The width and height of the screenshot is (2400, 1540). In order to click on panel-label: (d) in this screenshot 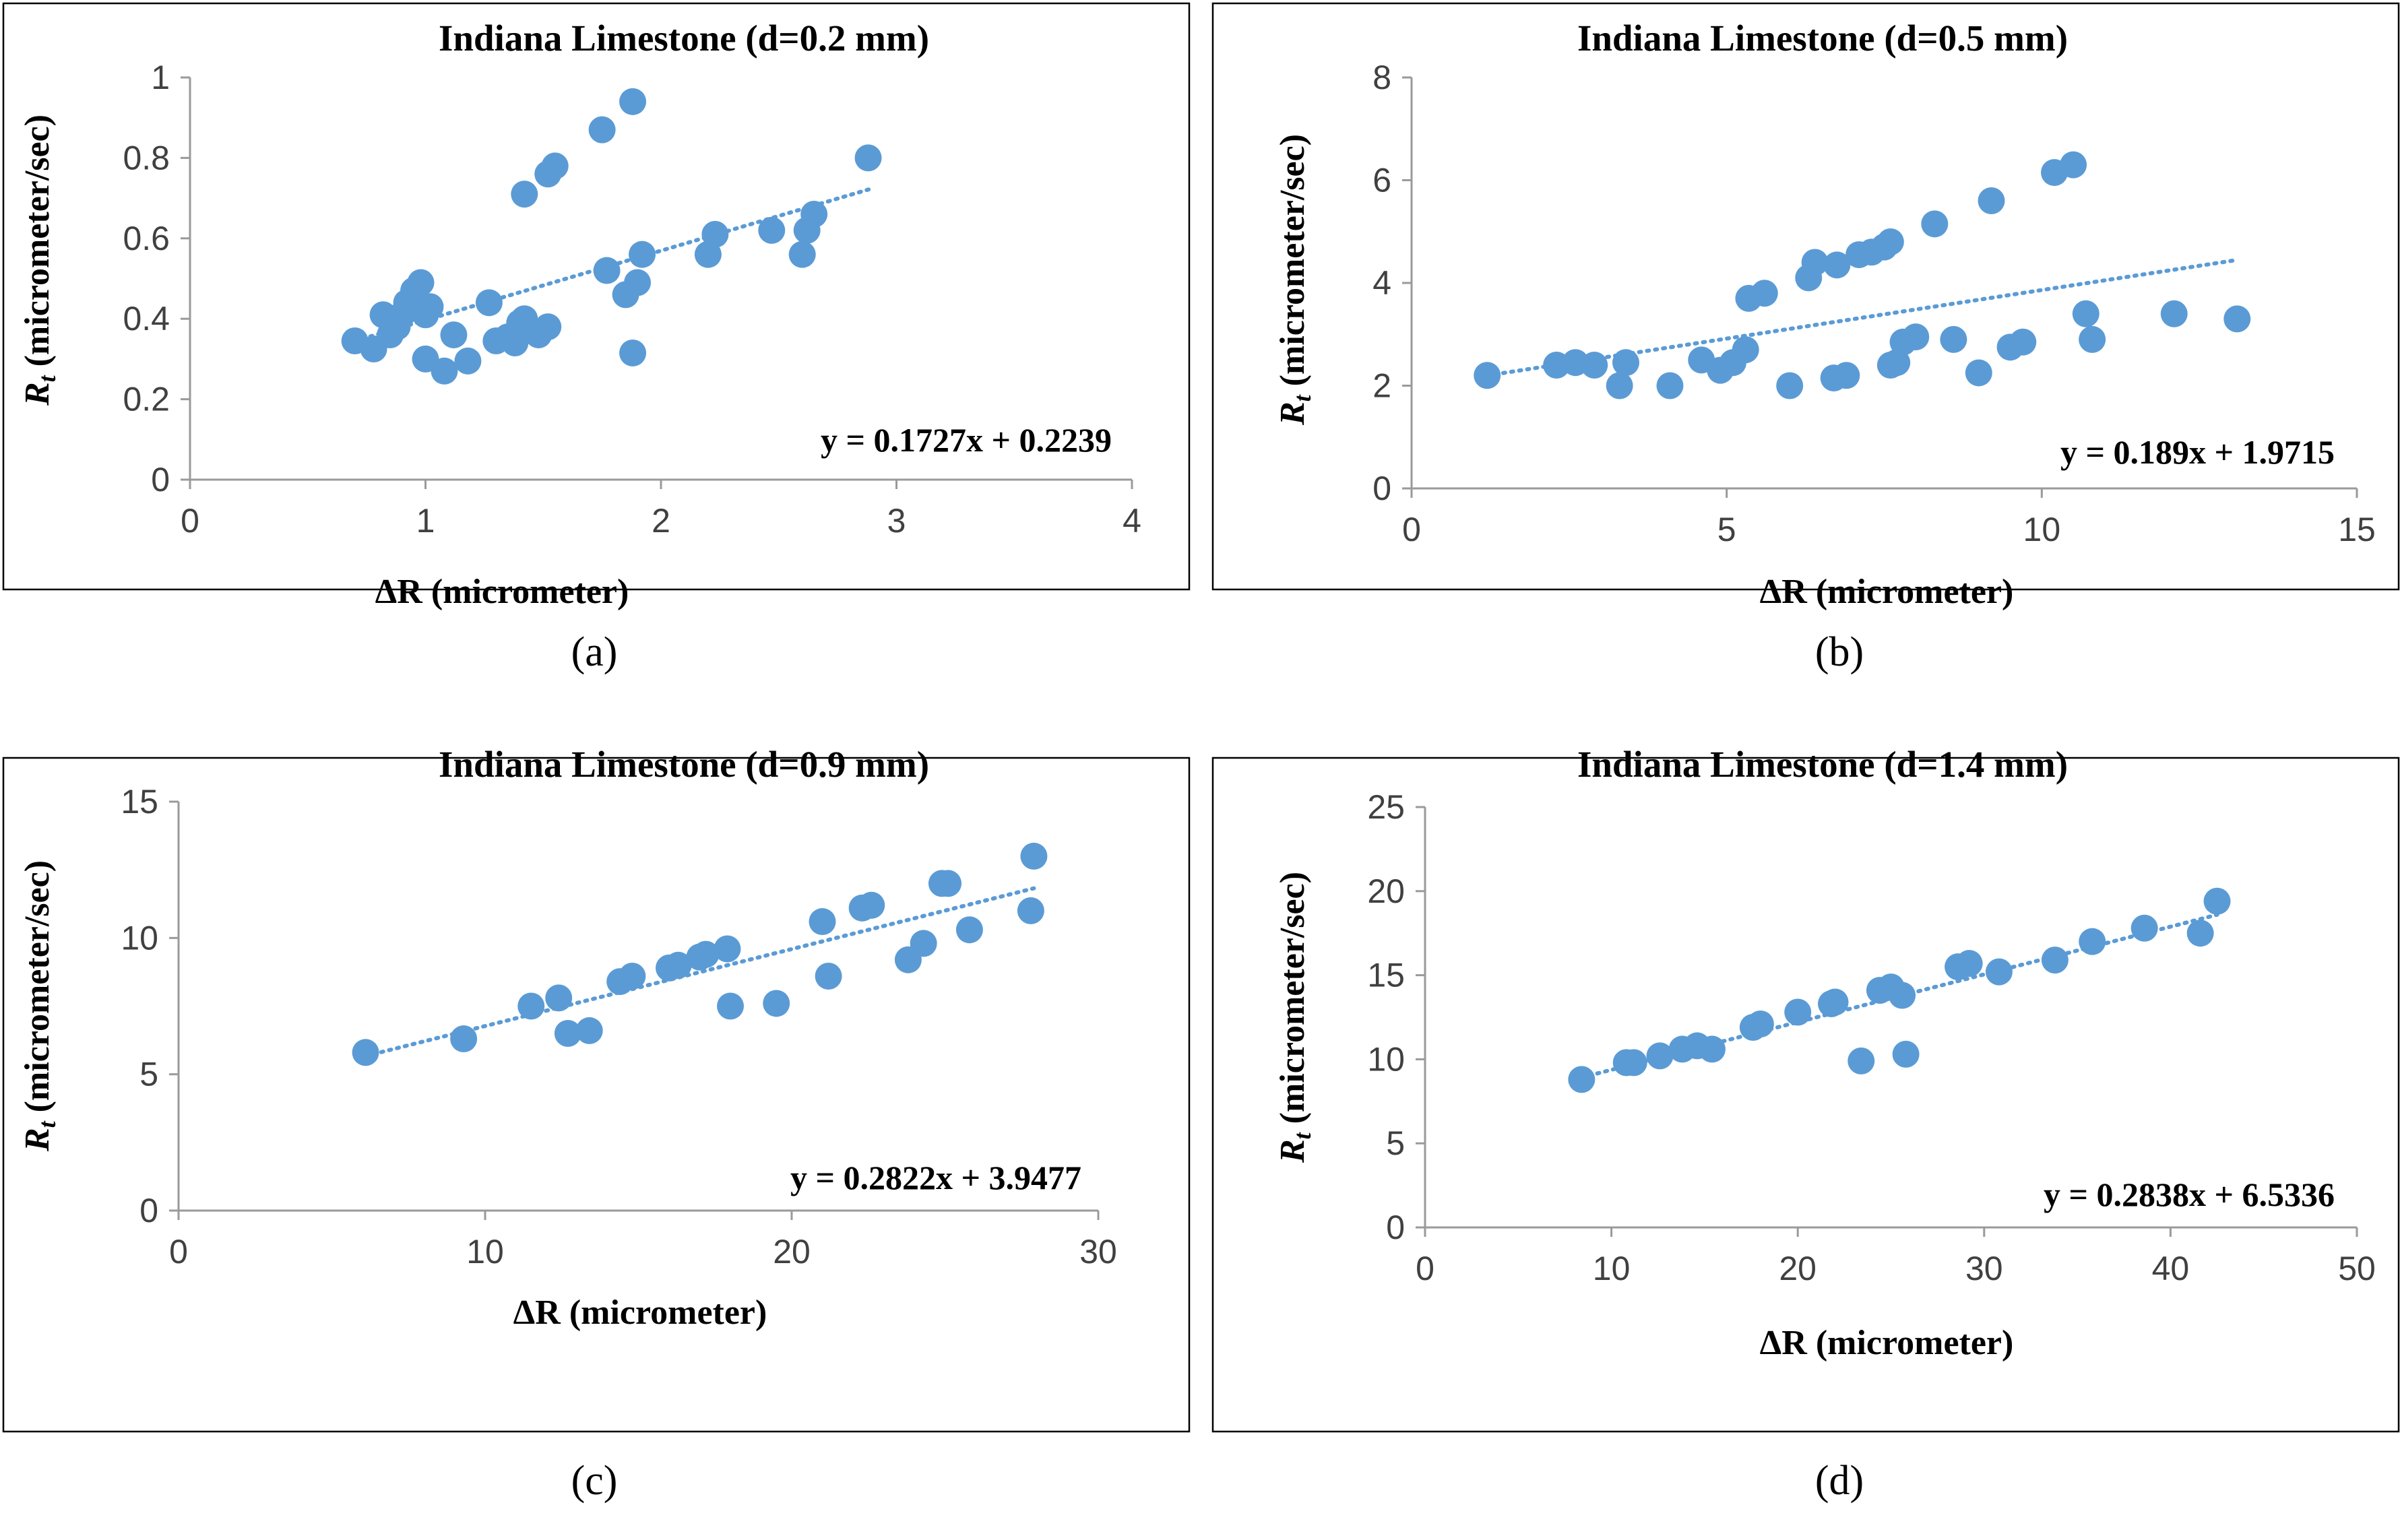, I will do `click(1839, 1481)`.